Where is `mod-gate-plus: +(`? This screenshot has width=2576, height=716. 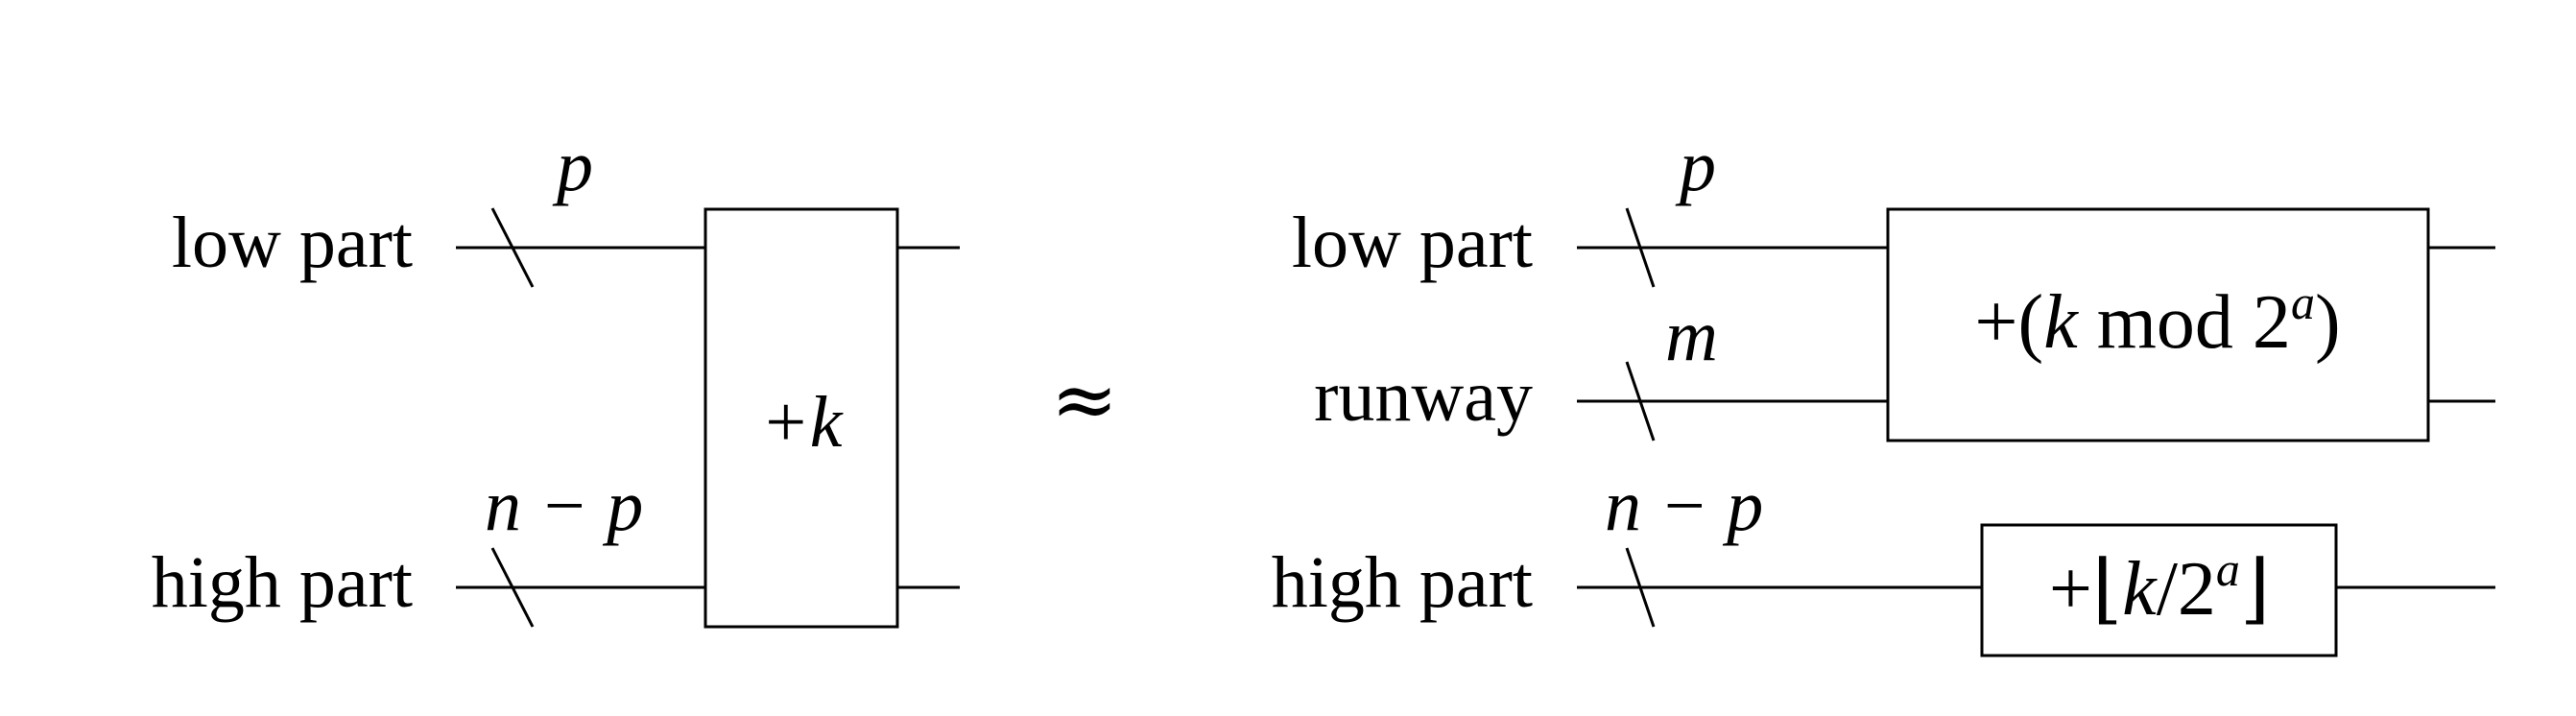 mod-gate-plus: +( is located at coordinates (2008, 322).